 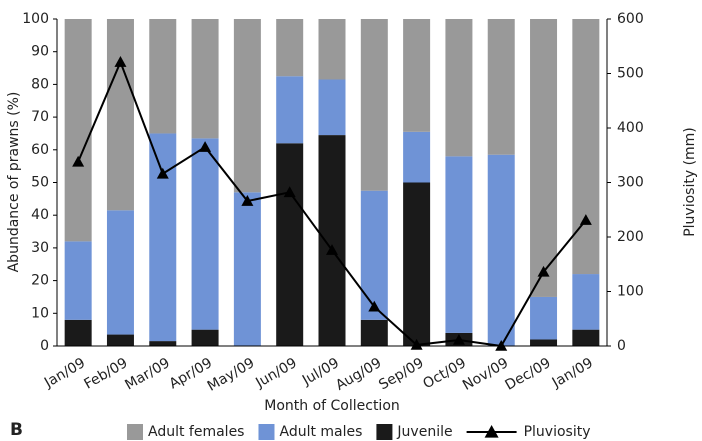 What do you see at coordinates (231, 375) in the screenshot?
I see `x-tick-label: May/09` at bounding box center [231, 375].